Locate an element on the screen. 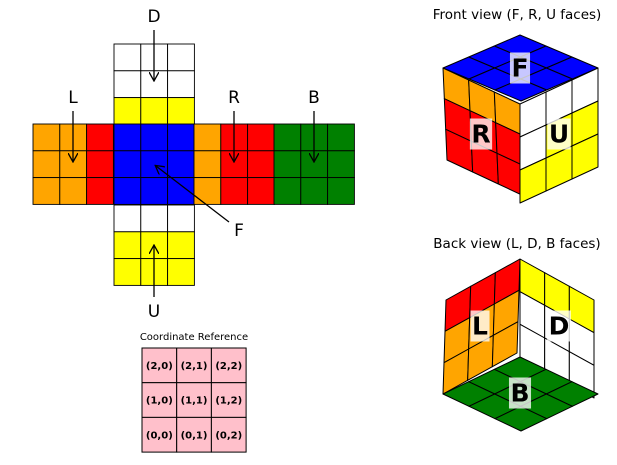  front-face-label-top-background is located at coordinates (520, 68).